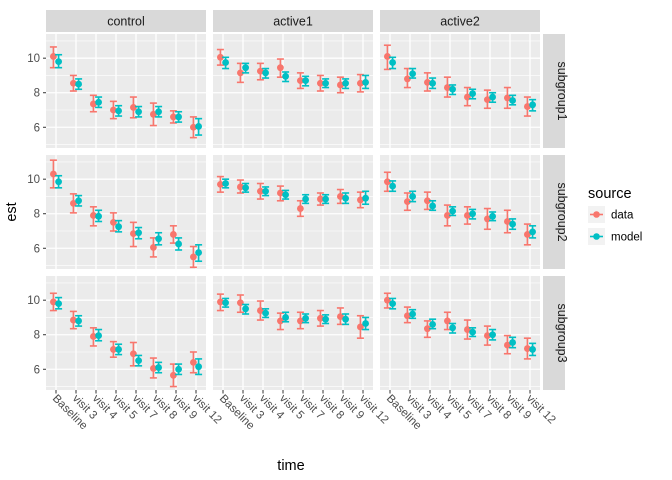 The image size is (672, 480). I want to click on row-strip, so click(554, 333).